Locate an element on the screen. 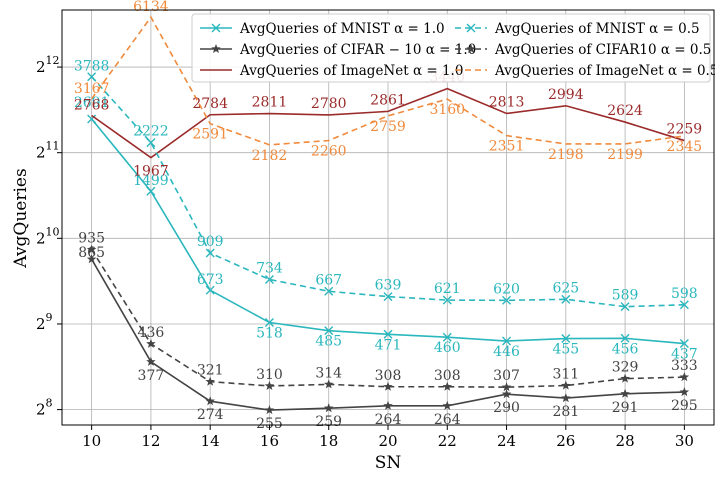 Image resolution: width=715 pixels, height=493 pixels. data-label: 2768 is located at coordinates (92, 105).